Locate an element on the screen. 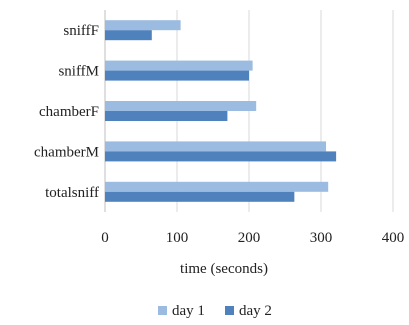  bar-chamberF-day1 is located at coordinates (181, 106).